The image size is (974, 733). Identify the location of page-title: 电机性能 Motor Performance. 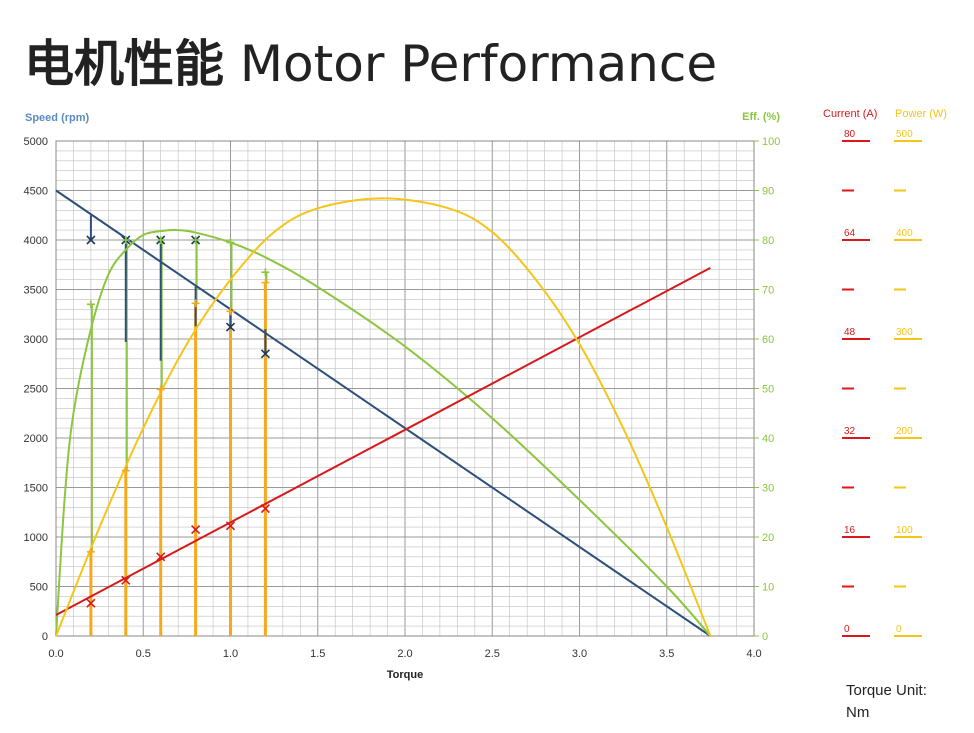
(370, 60).